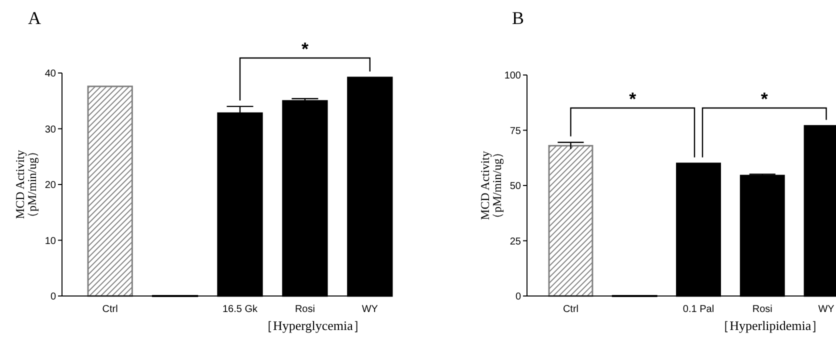 The image size is (836, 341). I want to click on x-axis-title: ［Hyperglycemia］, so click(313, 325).